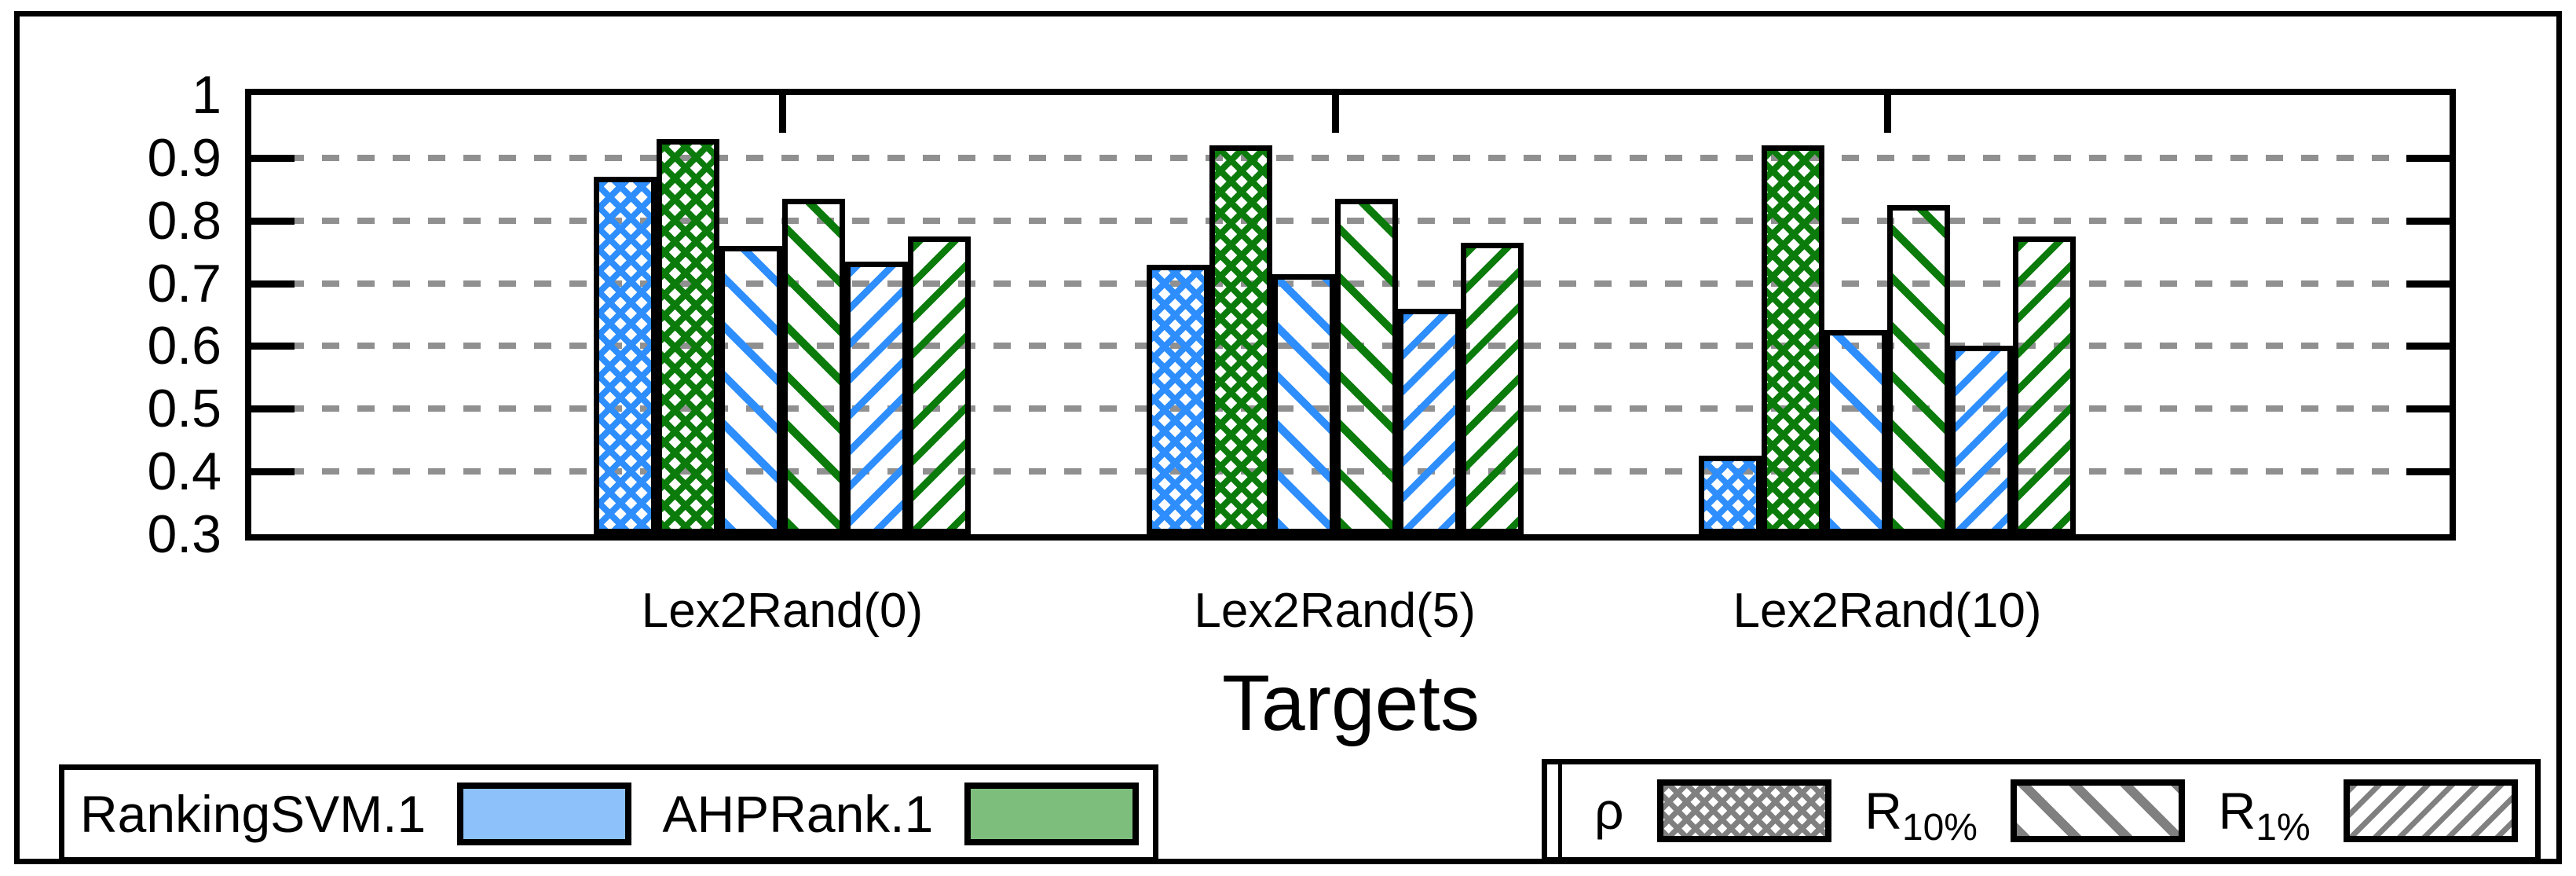 The image size is (2576, 876). Describe the element at coordinates (184, 221) in the screenshot. I see `y-tick-label-0.8: 0.8` at that location.